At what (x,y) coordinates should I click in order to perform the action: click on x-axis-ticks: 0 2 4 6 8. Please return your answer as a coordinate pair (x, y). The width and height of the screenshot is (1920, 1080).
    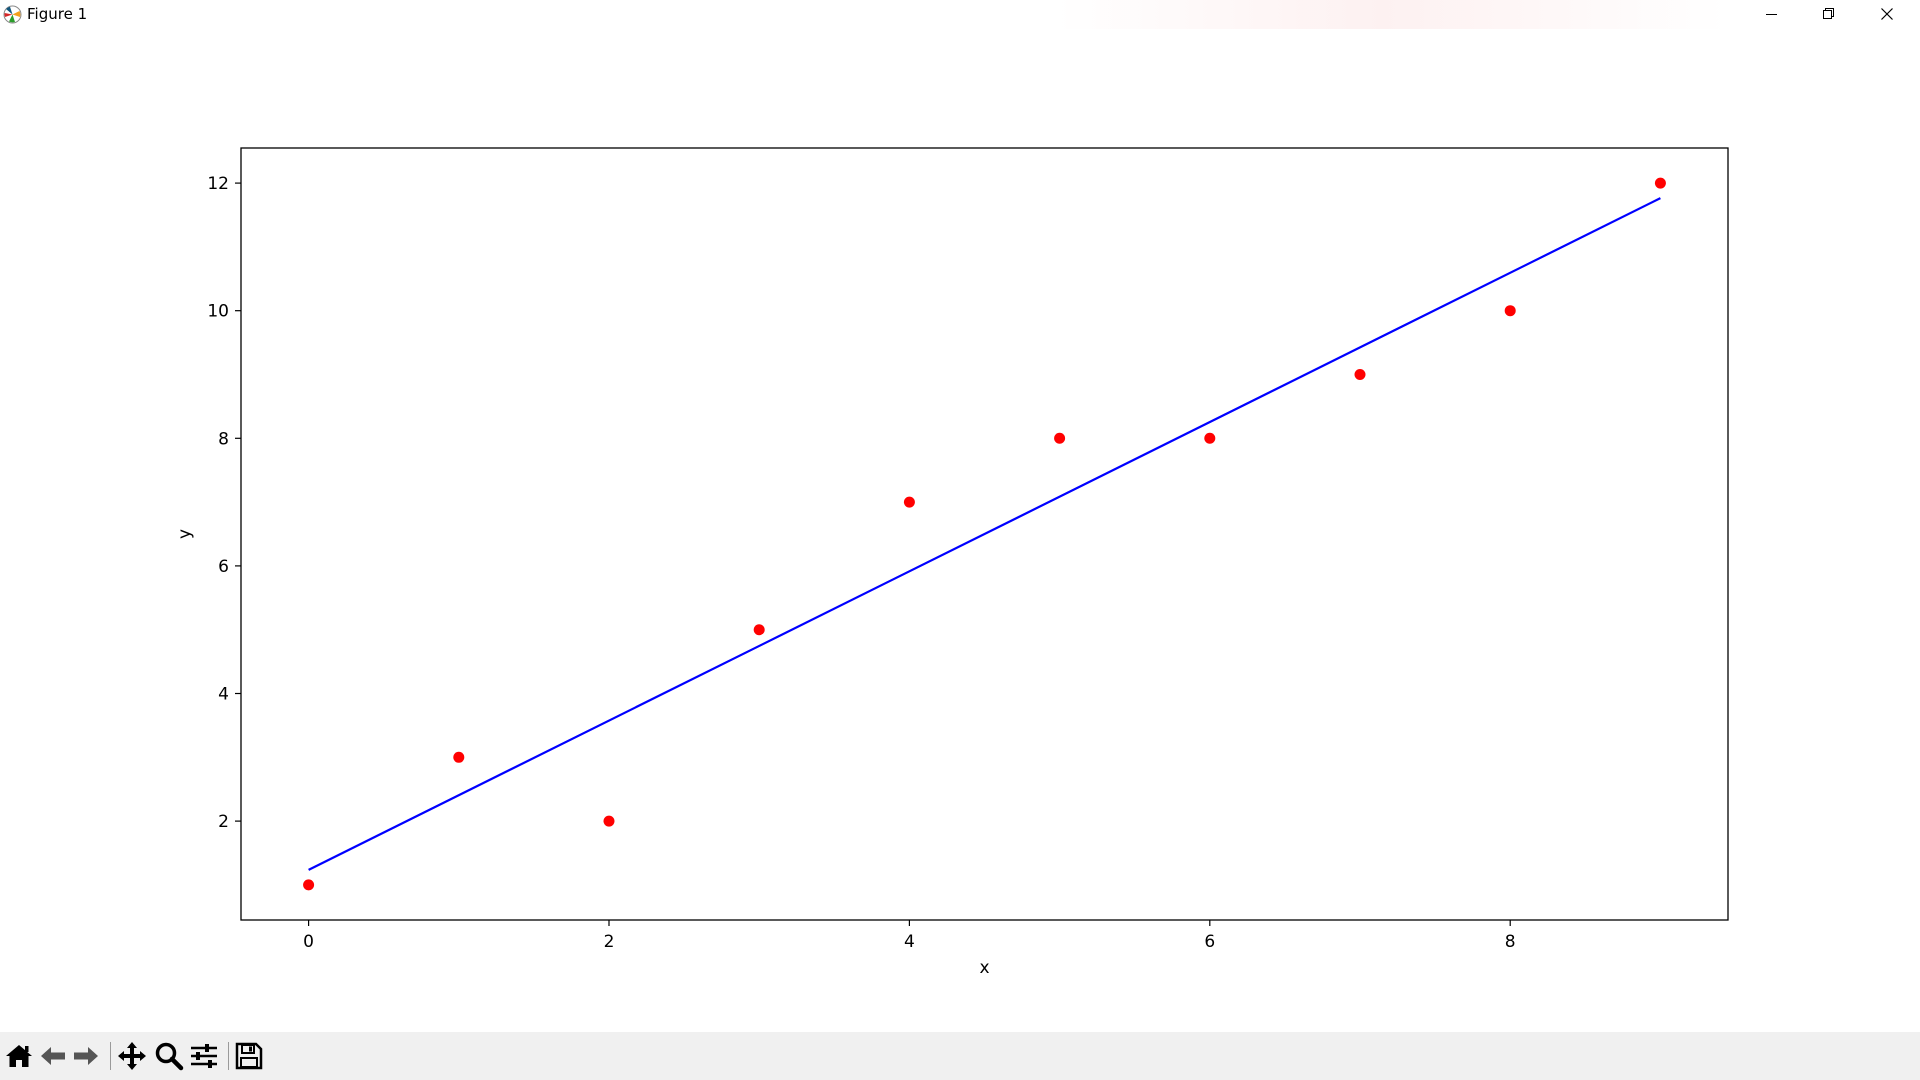
    Looking at the image, I should click on (909, 936).